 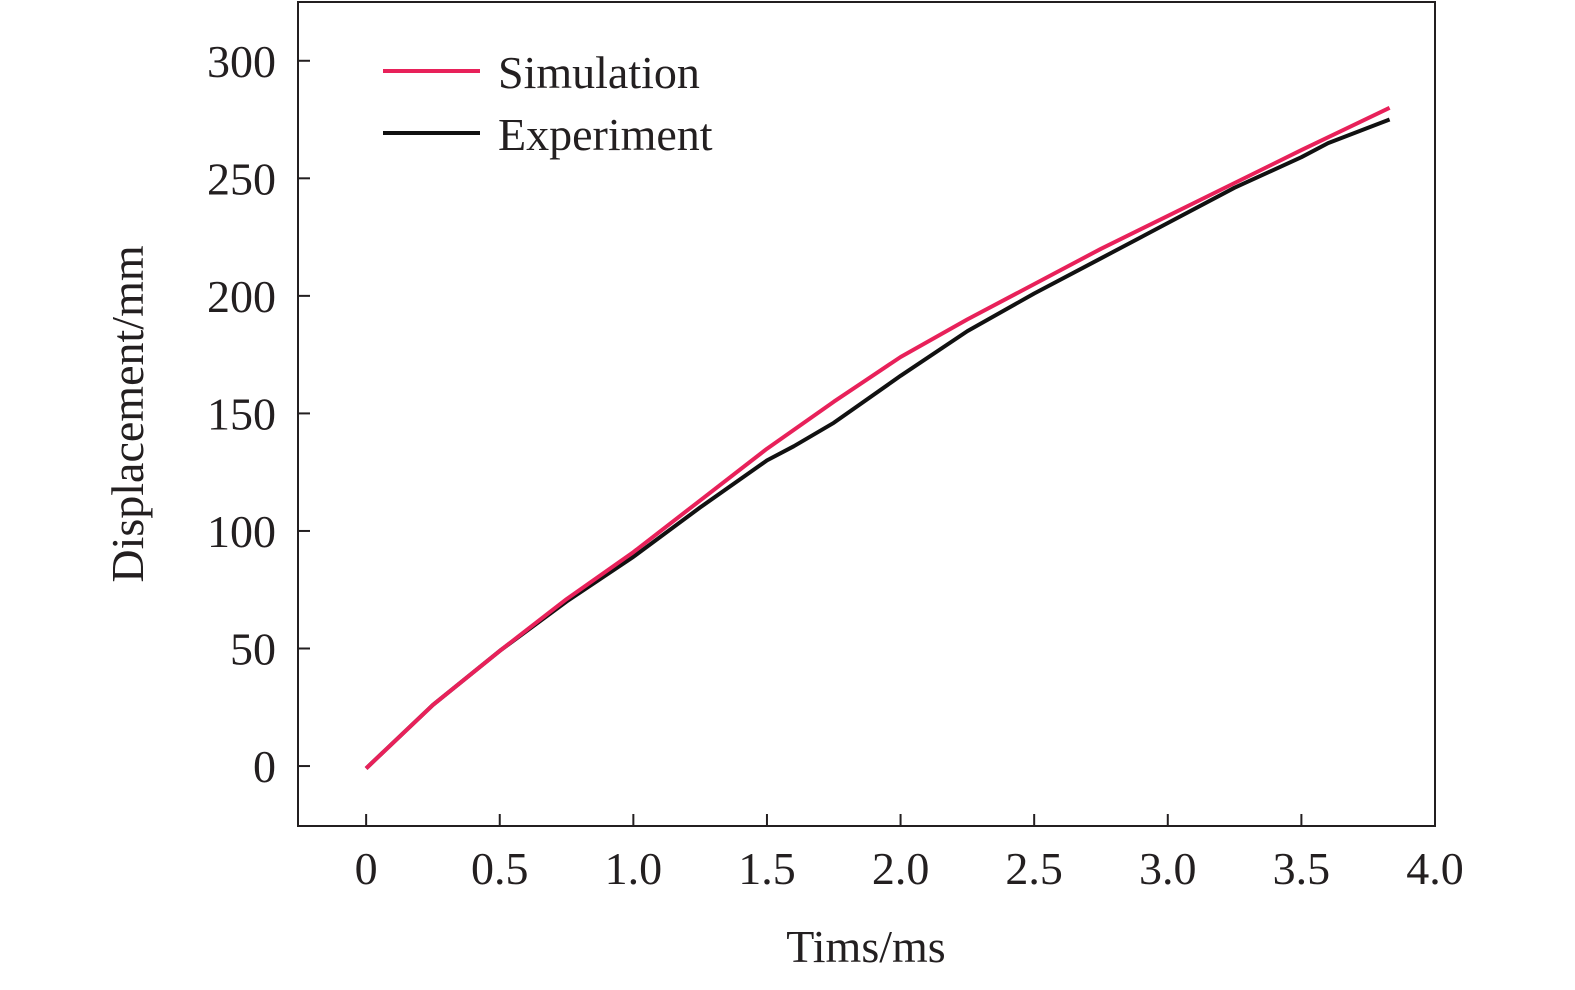 I want to click on x-tick-label: 1.5, so click(x=767, y=868).